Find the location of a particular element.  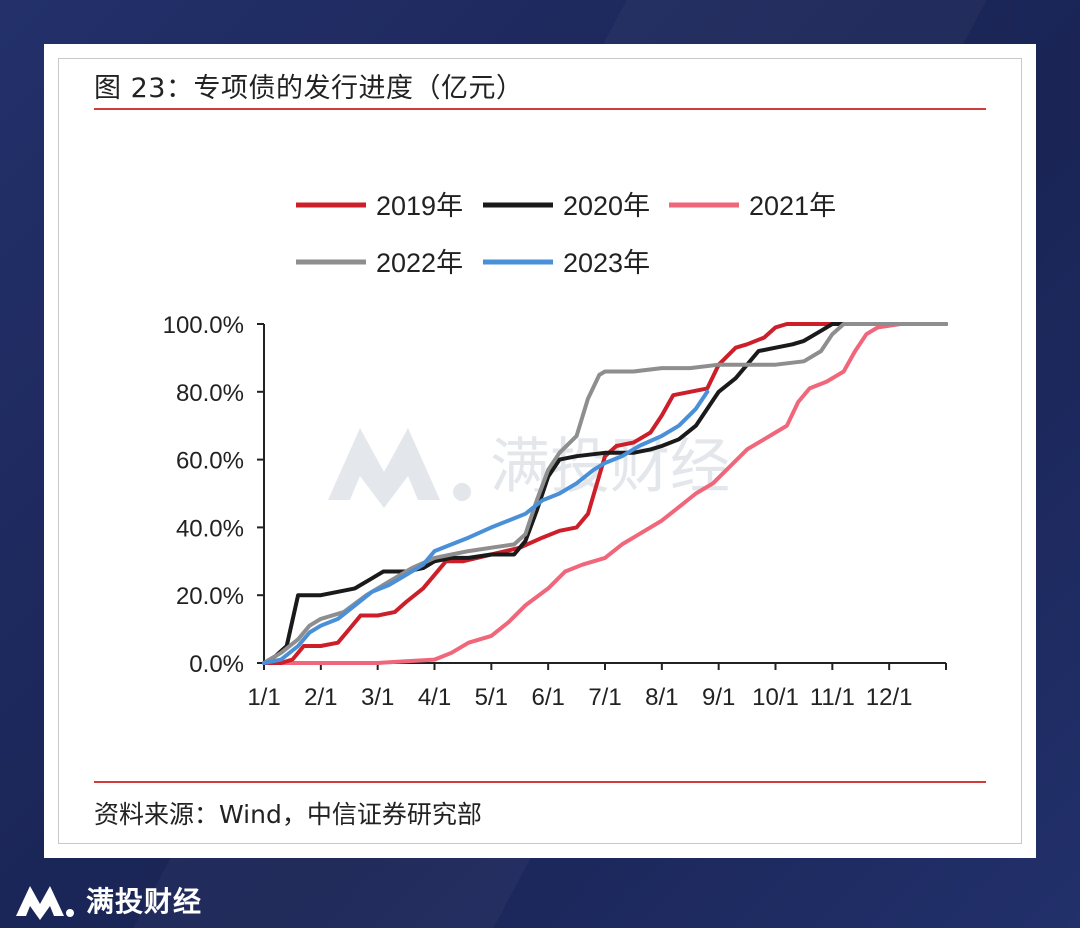

figure-source: 资料来源：Wind，中信证券研究部 is located at coordinates (288, 814).